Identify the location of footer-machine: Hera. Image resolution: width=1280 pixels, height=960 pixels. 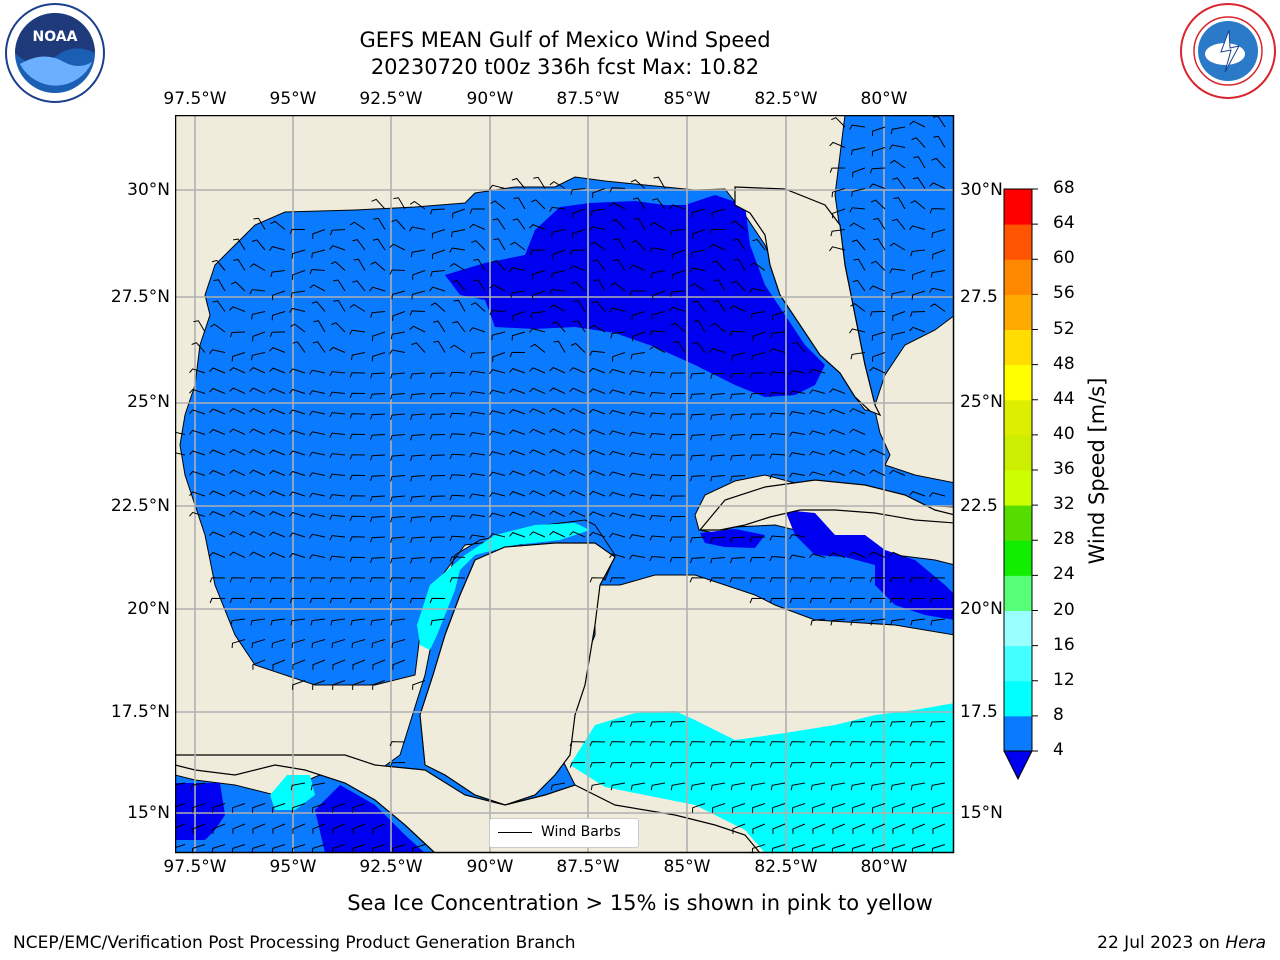
(1245, 943).